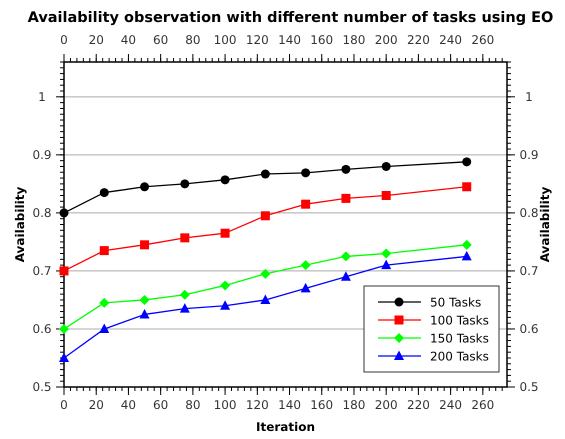  What do you see at coordinates (450, 405) in the screenshot?
I see `x-tick-label: 240` at bounding box center [450, 405].